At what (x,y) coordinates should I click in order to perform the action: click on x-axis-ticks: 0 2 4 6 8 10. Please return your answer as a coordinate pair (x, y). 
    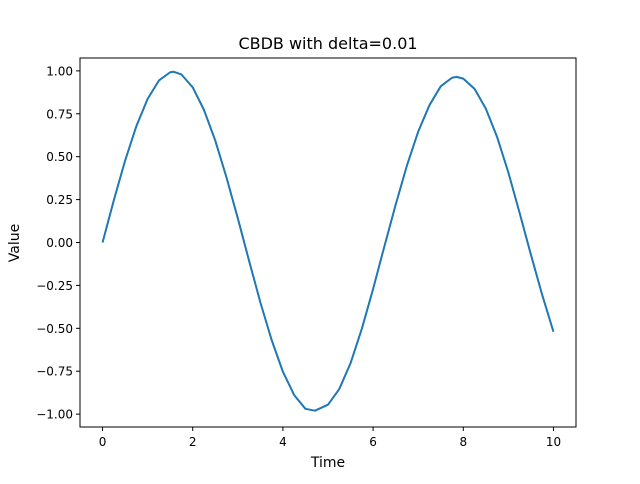
    Looking at the image, I should click on (330, 438).